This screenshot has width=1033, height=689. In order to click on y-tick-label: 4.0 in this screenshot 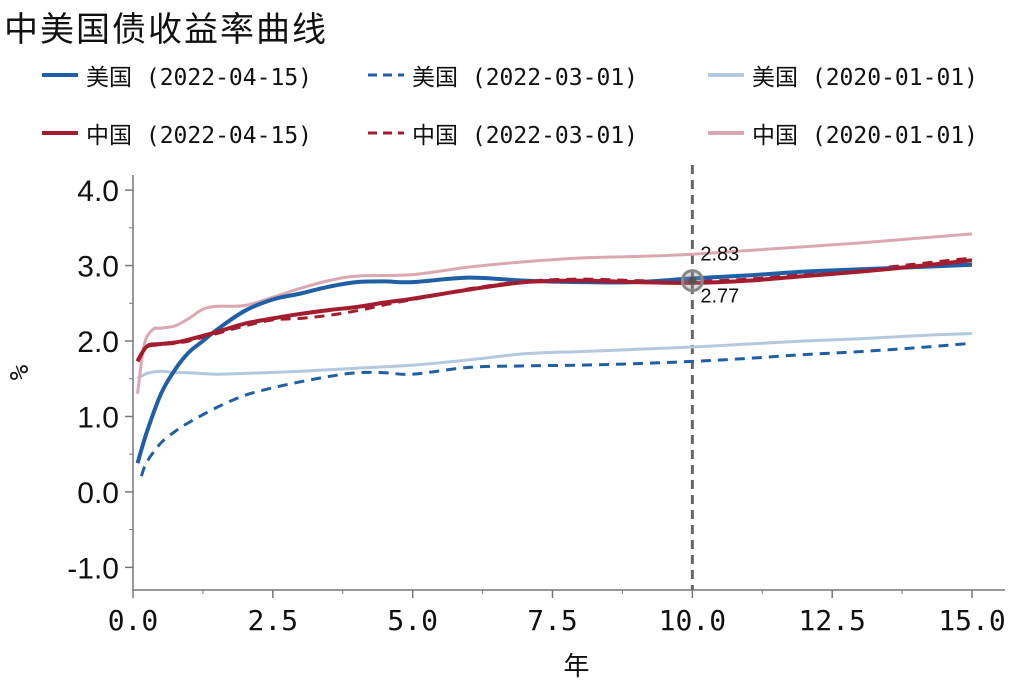, I will do `click(98, 191)`.